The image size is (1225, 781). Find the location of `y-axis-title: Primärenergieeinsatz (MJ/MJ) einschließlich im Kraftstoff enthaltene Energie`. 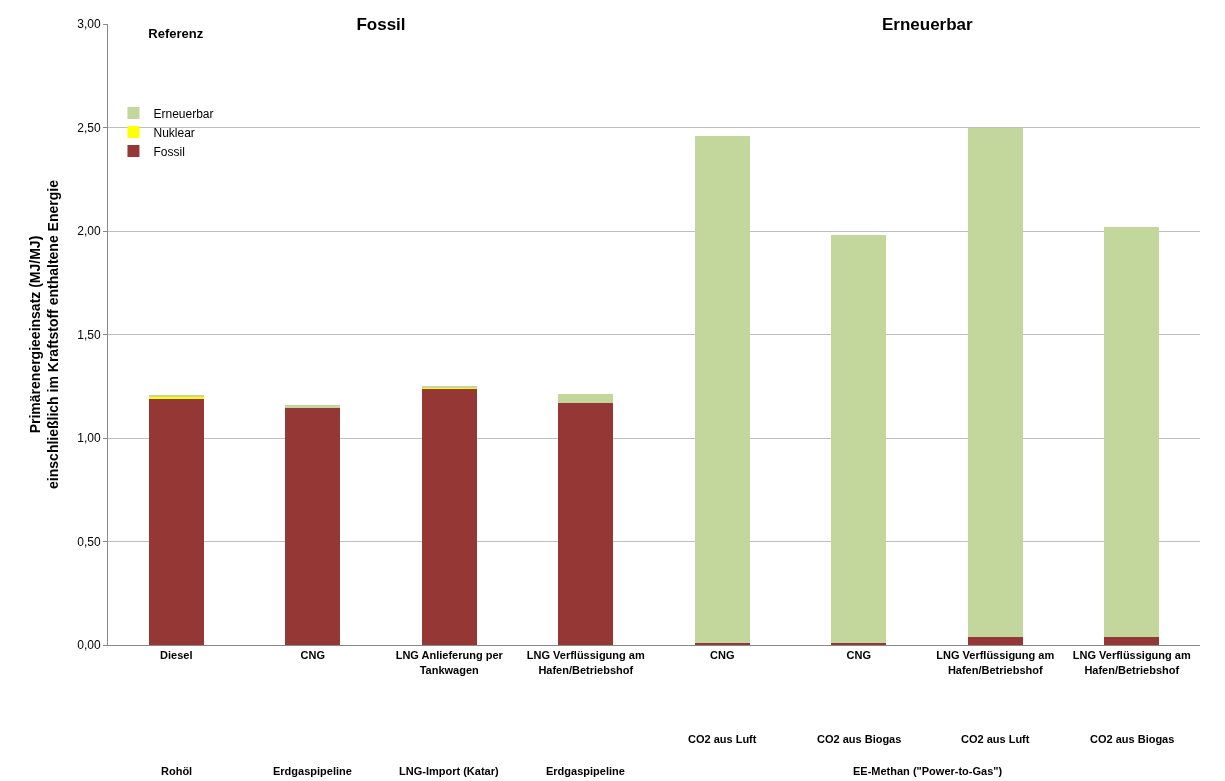

y-axis-title: Primärenergieeinsatz (MJ/MJ) einschließlich im Kraftstoff enthaltene Energie is located at coordinates (43, 334).